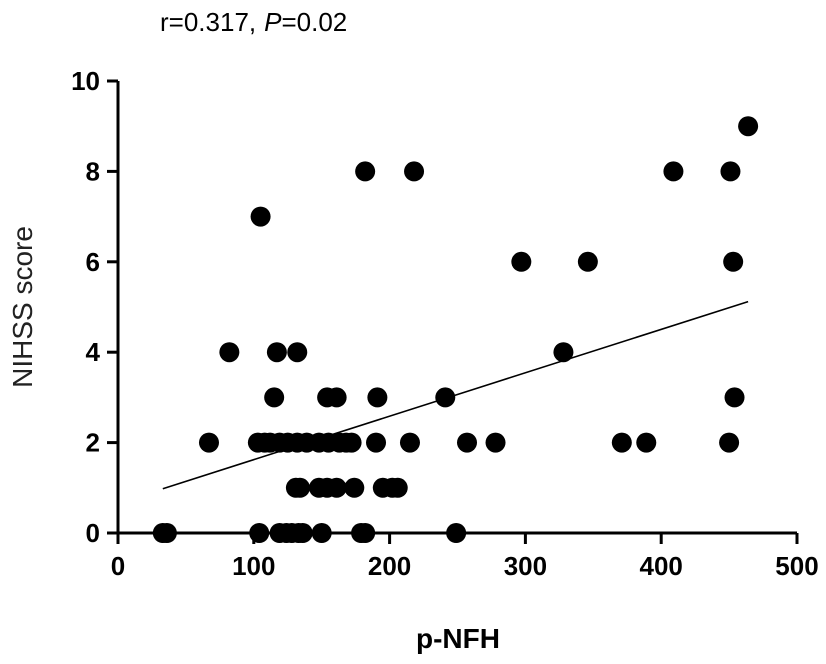 The image size is (826, 664). Describe the element at coordinates (273, 22) in the screenshot. I see `p-symbol: P` at that location.